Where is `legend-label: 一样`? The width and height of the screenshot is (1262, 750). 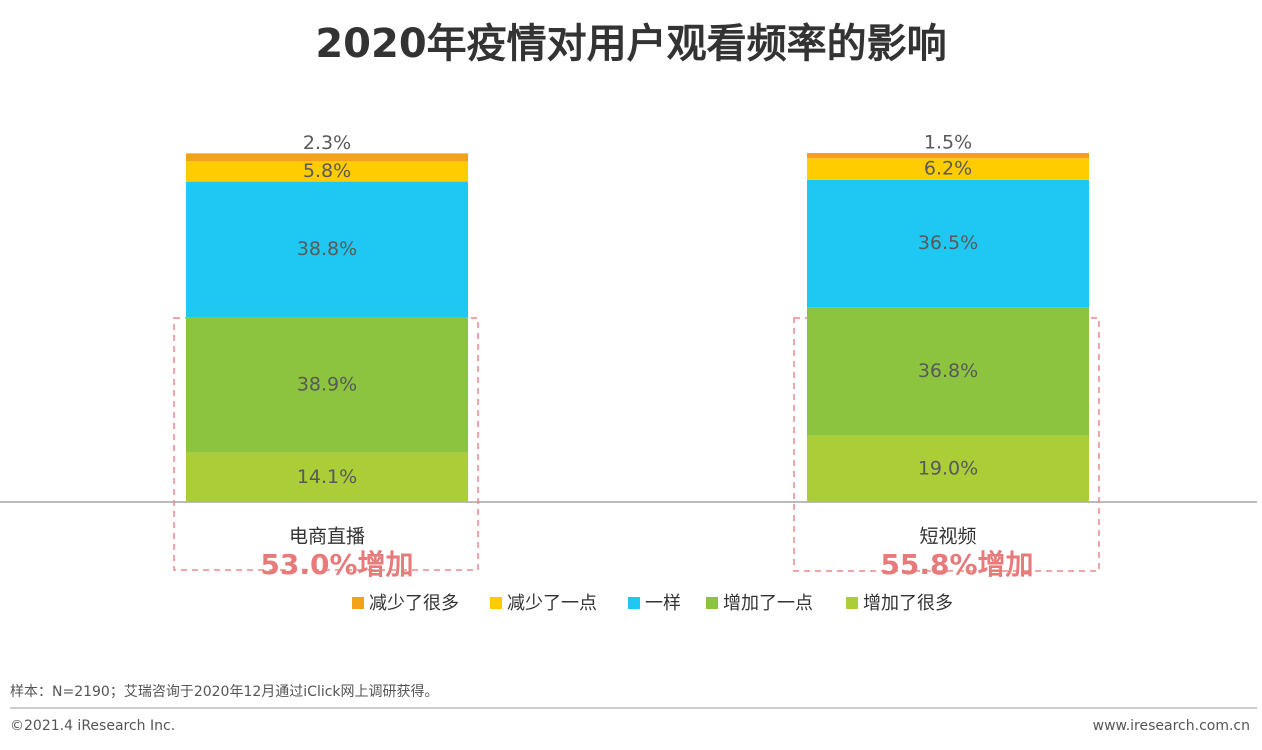 legend-label: 一样 is located at coordinates (663, 603).